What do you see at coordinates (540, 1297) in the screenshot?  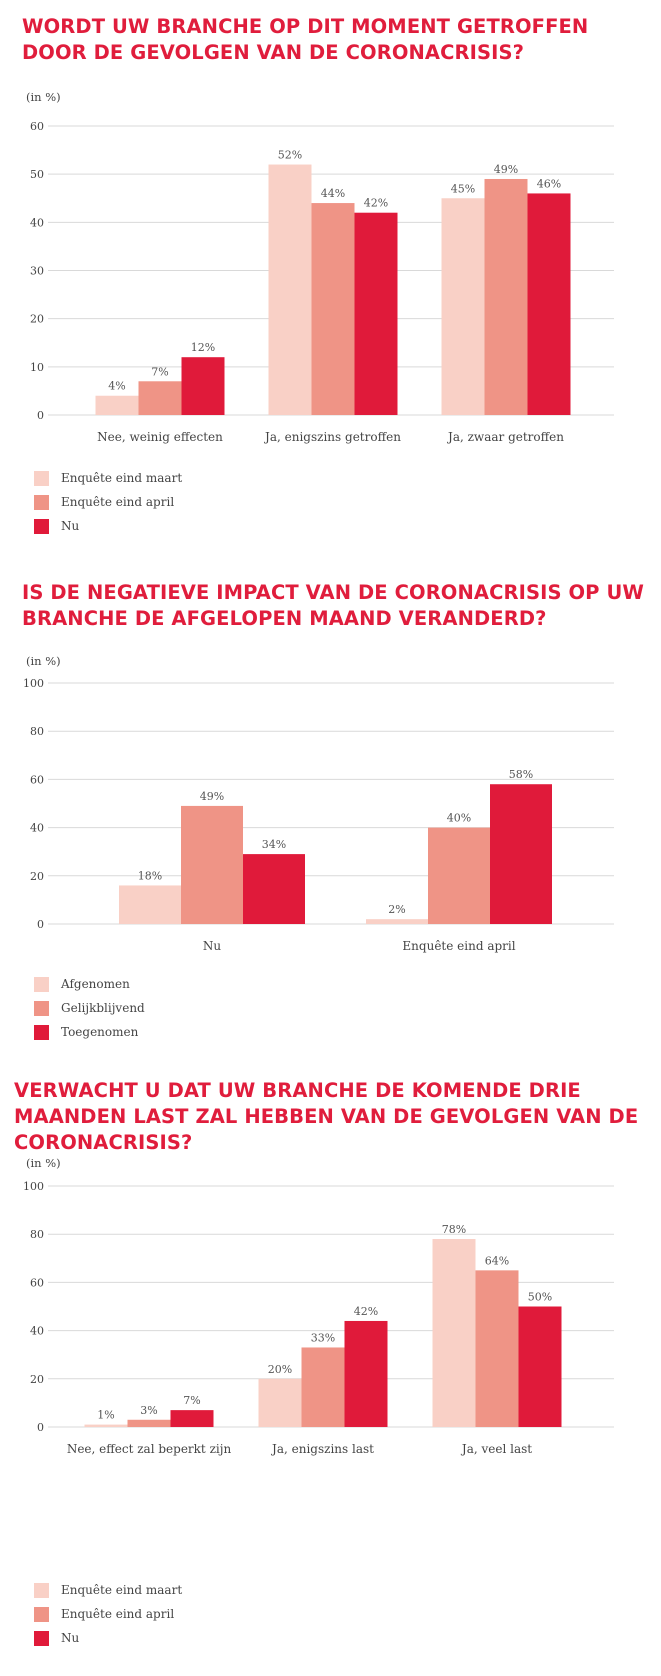 I see `data-label: 50%` at bounding box center [540, 1297].